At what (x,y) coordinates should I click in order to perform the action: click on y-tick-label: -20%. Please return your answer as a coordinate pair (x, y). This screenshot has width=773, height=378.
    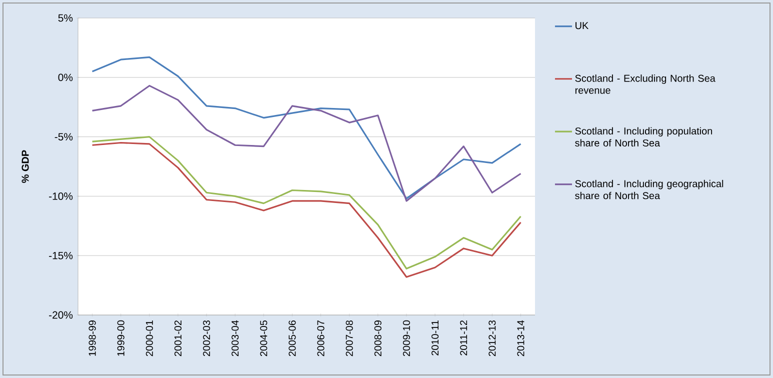
    Looking at the image, I should click on (61, 315).